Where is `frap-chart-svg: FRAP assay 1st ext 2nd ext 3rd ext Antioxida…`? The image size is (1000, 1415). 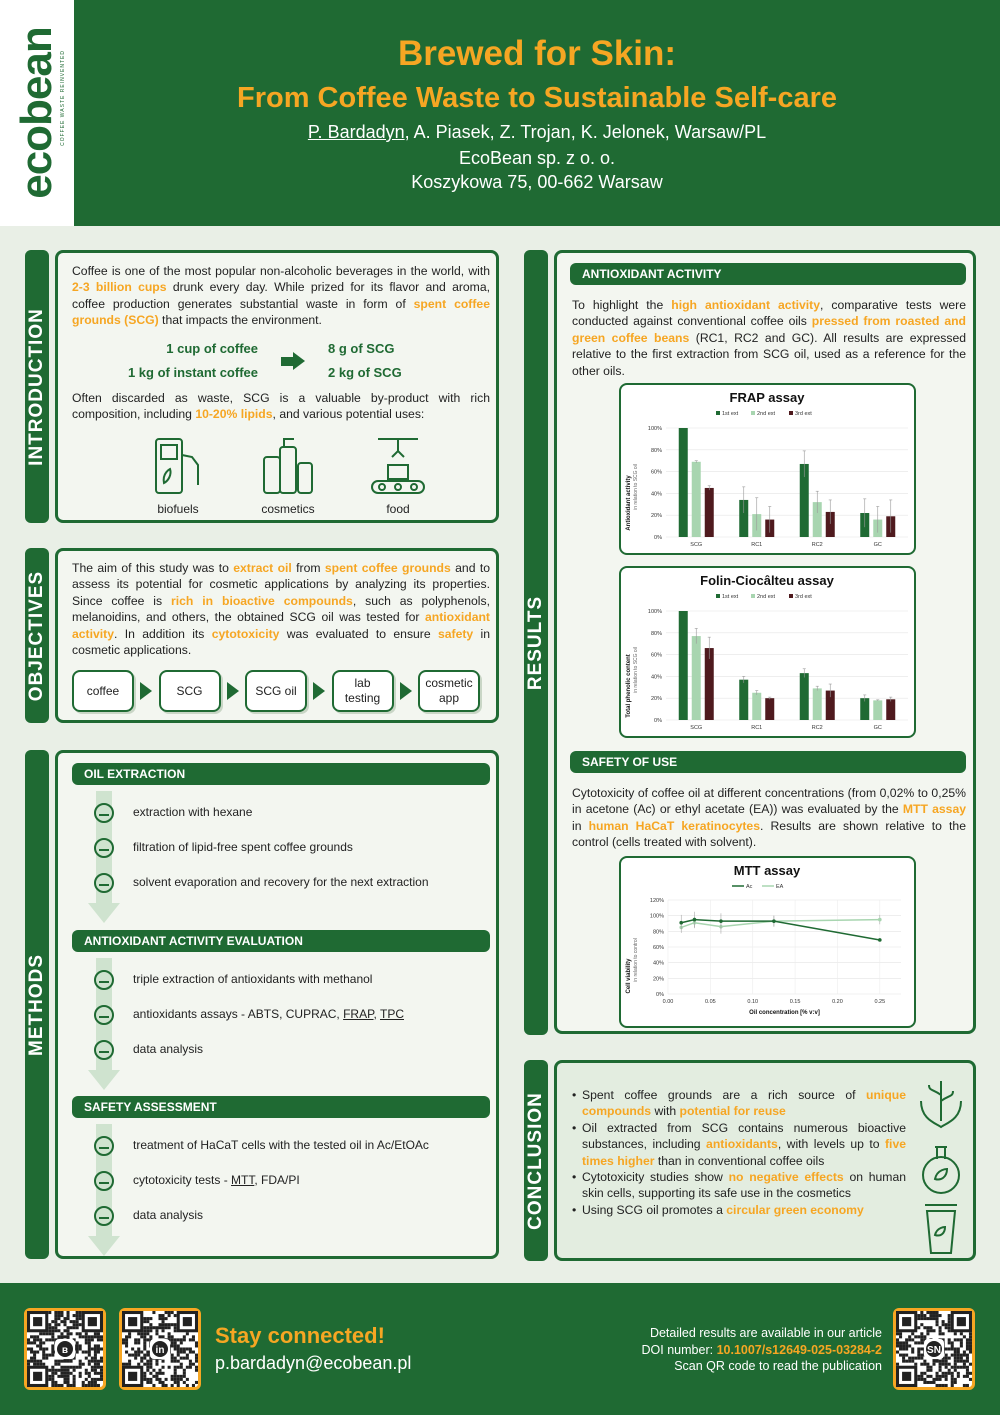 frap-chart-svg: FRAP assay 1st ext 2nd ext 3rd ext Antioxida… is located at coordinates (767, 469).